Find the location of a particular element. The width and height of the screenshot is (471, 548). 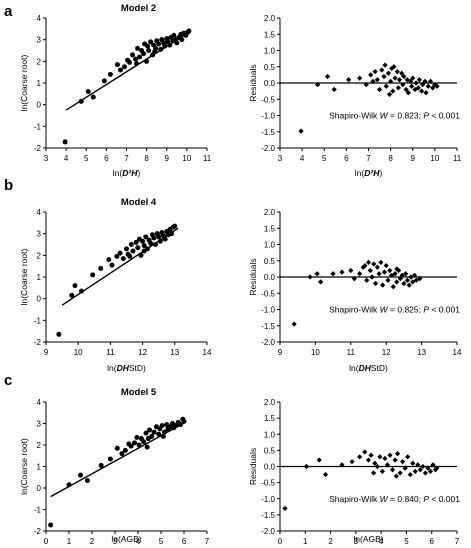

annotation-w: W is located at coordinates (384, 116).